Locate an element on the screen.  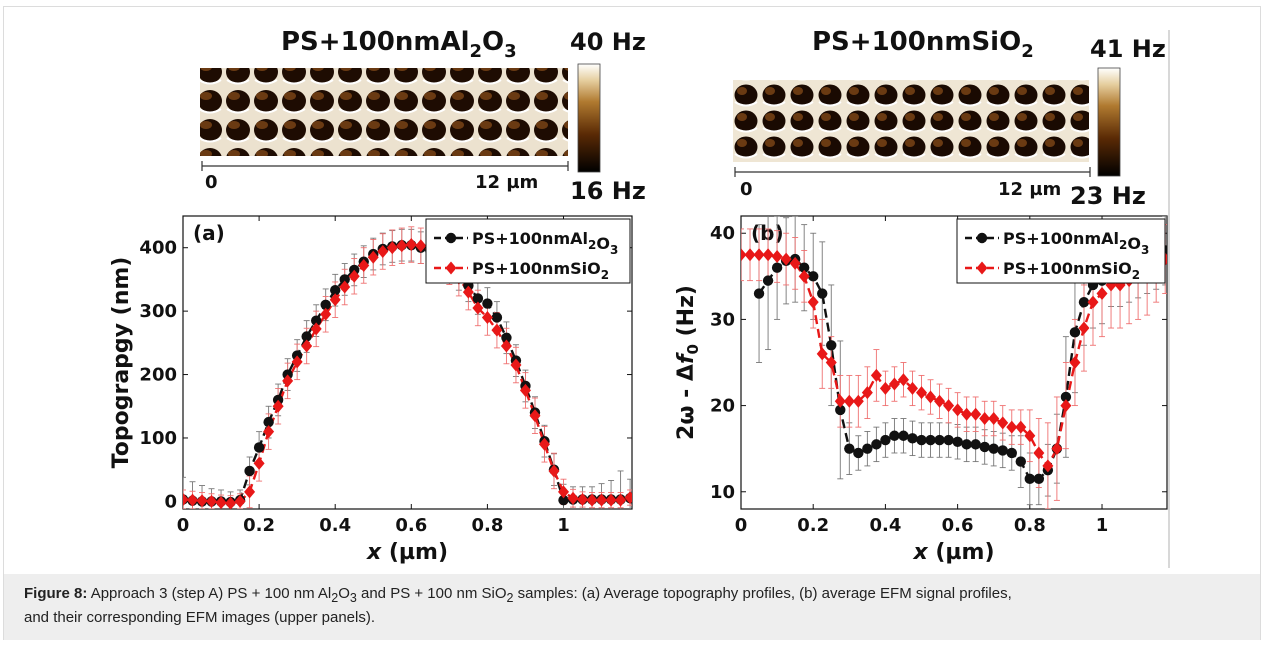
efm-image-sio2-group: PS+100nmSiO2 41 Hz 23 Hz 0 12 µm is located at coordinates (949, 118).